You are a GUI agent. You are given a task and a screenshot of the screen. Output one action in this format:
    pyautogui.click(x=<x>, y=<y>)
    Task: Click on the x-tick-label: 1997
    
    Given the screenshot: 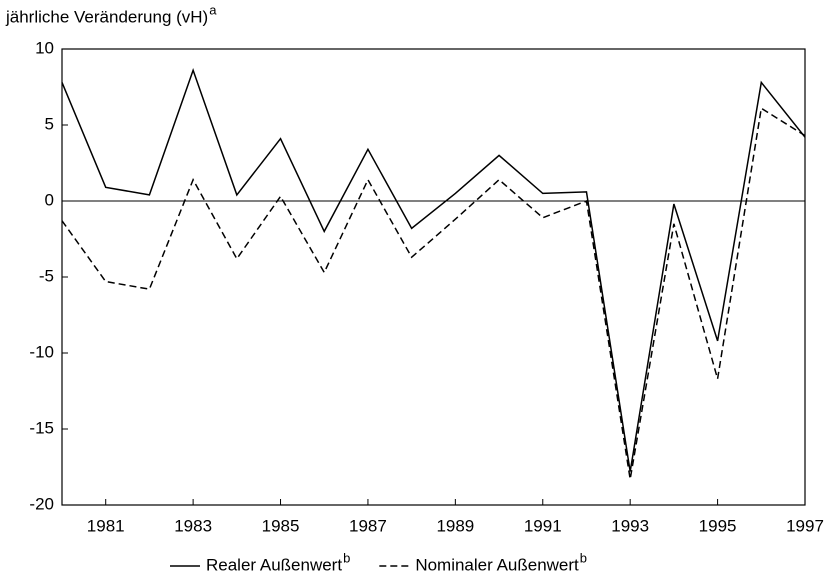 What is the action you would take?
    pyautogui.click(x=805, y=525)
    